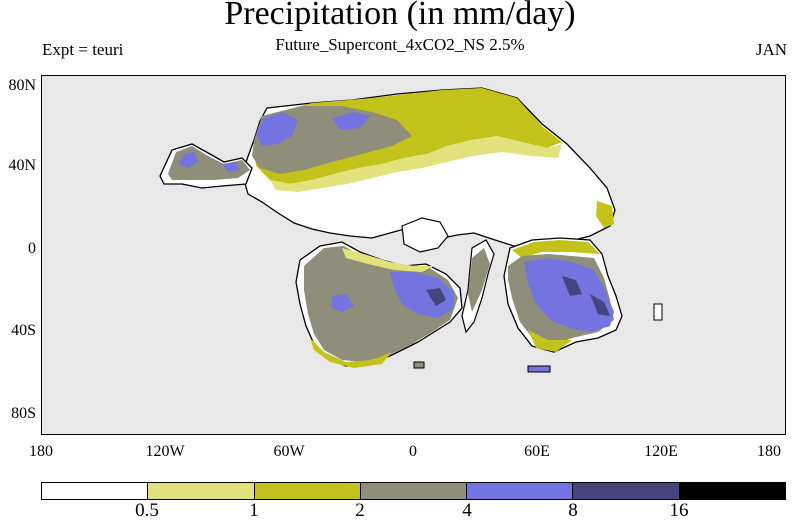  Describe the element at coordinates (658, 312) in the screenshot. I see `island-east` at that location.